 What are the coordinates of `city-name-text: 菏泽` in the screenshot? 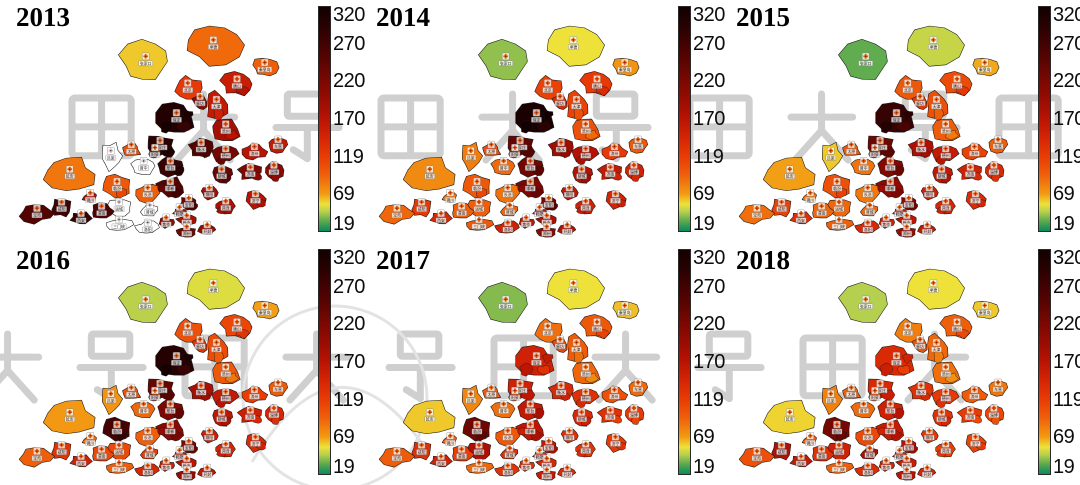 It's located at (586, 208).